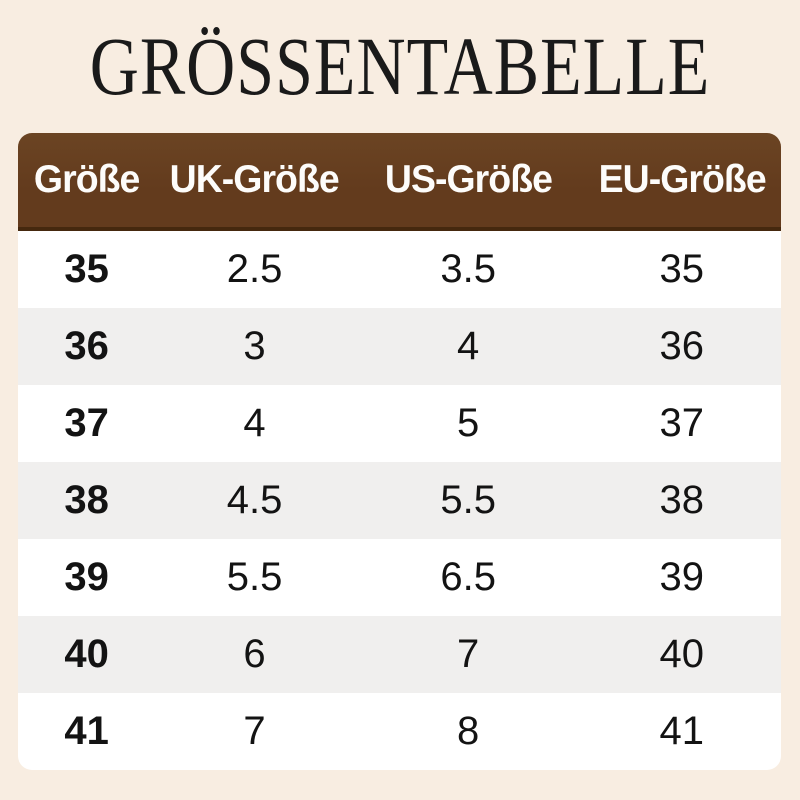 The height and width of the screenshot is (800, 800). I want to click on cell-size: 36, so click(86, 346).